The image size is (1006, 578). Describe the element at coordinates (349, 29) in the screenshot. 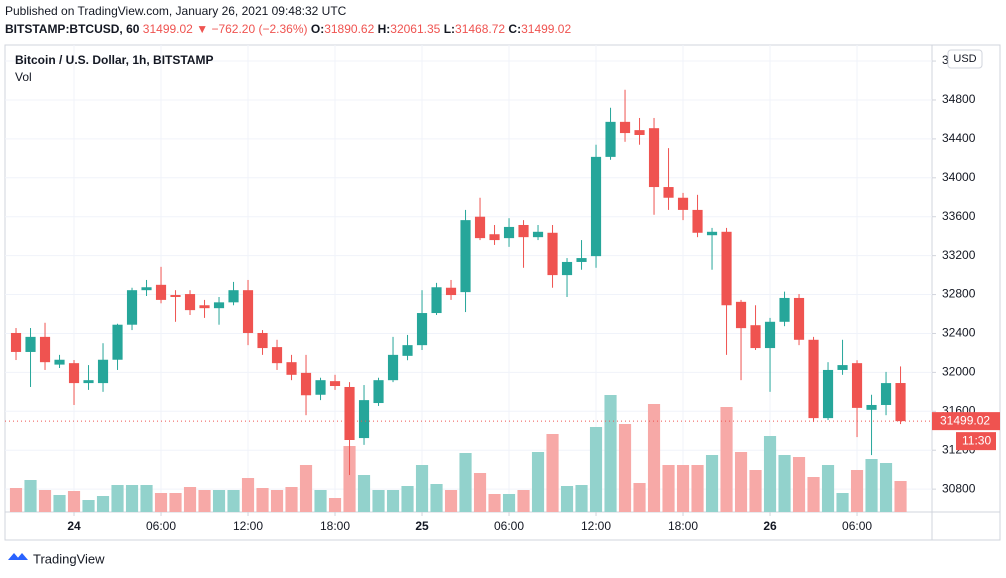

I see `open-value: 31890.62` at that location.